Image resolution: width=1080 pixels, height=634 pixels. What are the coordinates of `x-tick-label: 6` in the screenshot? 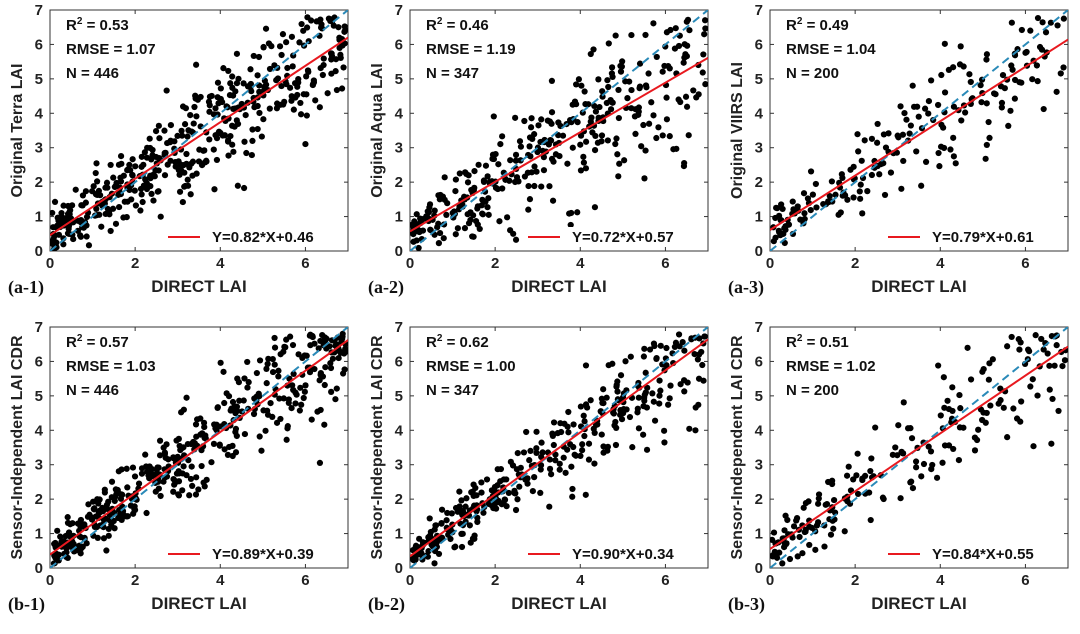 It's located at (305, 263).